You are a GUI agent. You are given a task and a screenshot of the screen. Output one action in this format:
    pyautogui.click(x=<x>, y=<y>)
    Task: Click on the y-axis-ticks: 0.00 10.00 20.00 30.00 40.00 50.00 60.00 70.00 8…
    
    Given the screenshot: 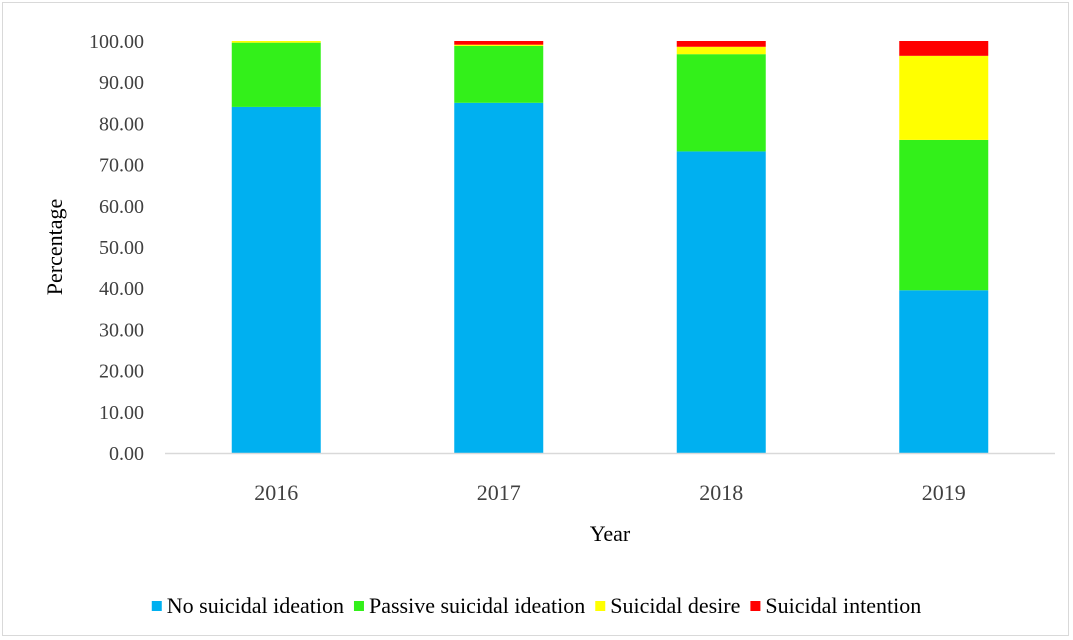 What is the action you would take?
    pyautogui.click(x=116, y=248)
    